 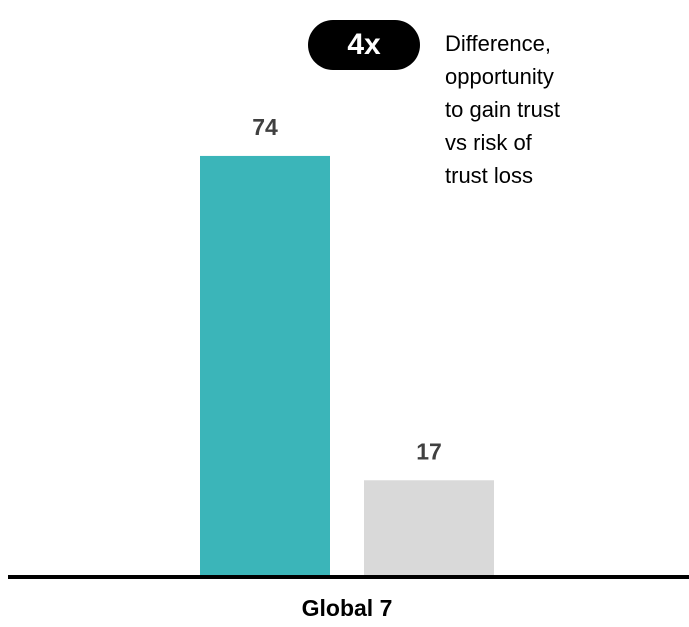 I want to click on annotation-line: vs risk of, so click(x=489, y=142).